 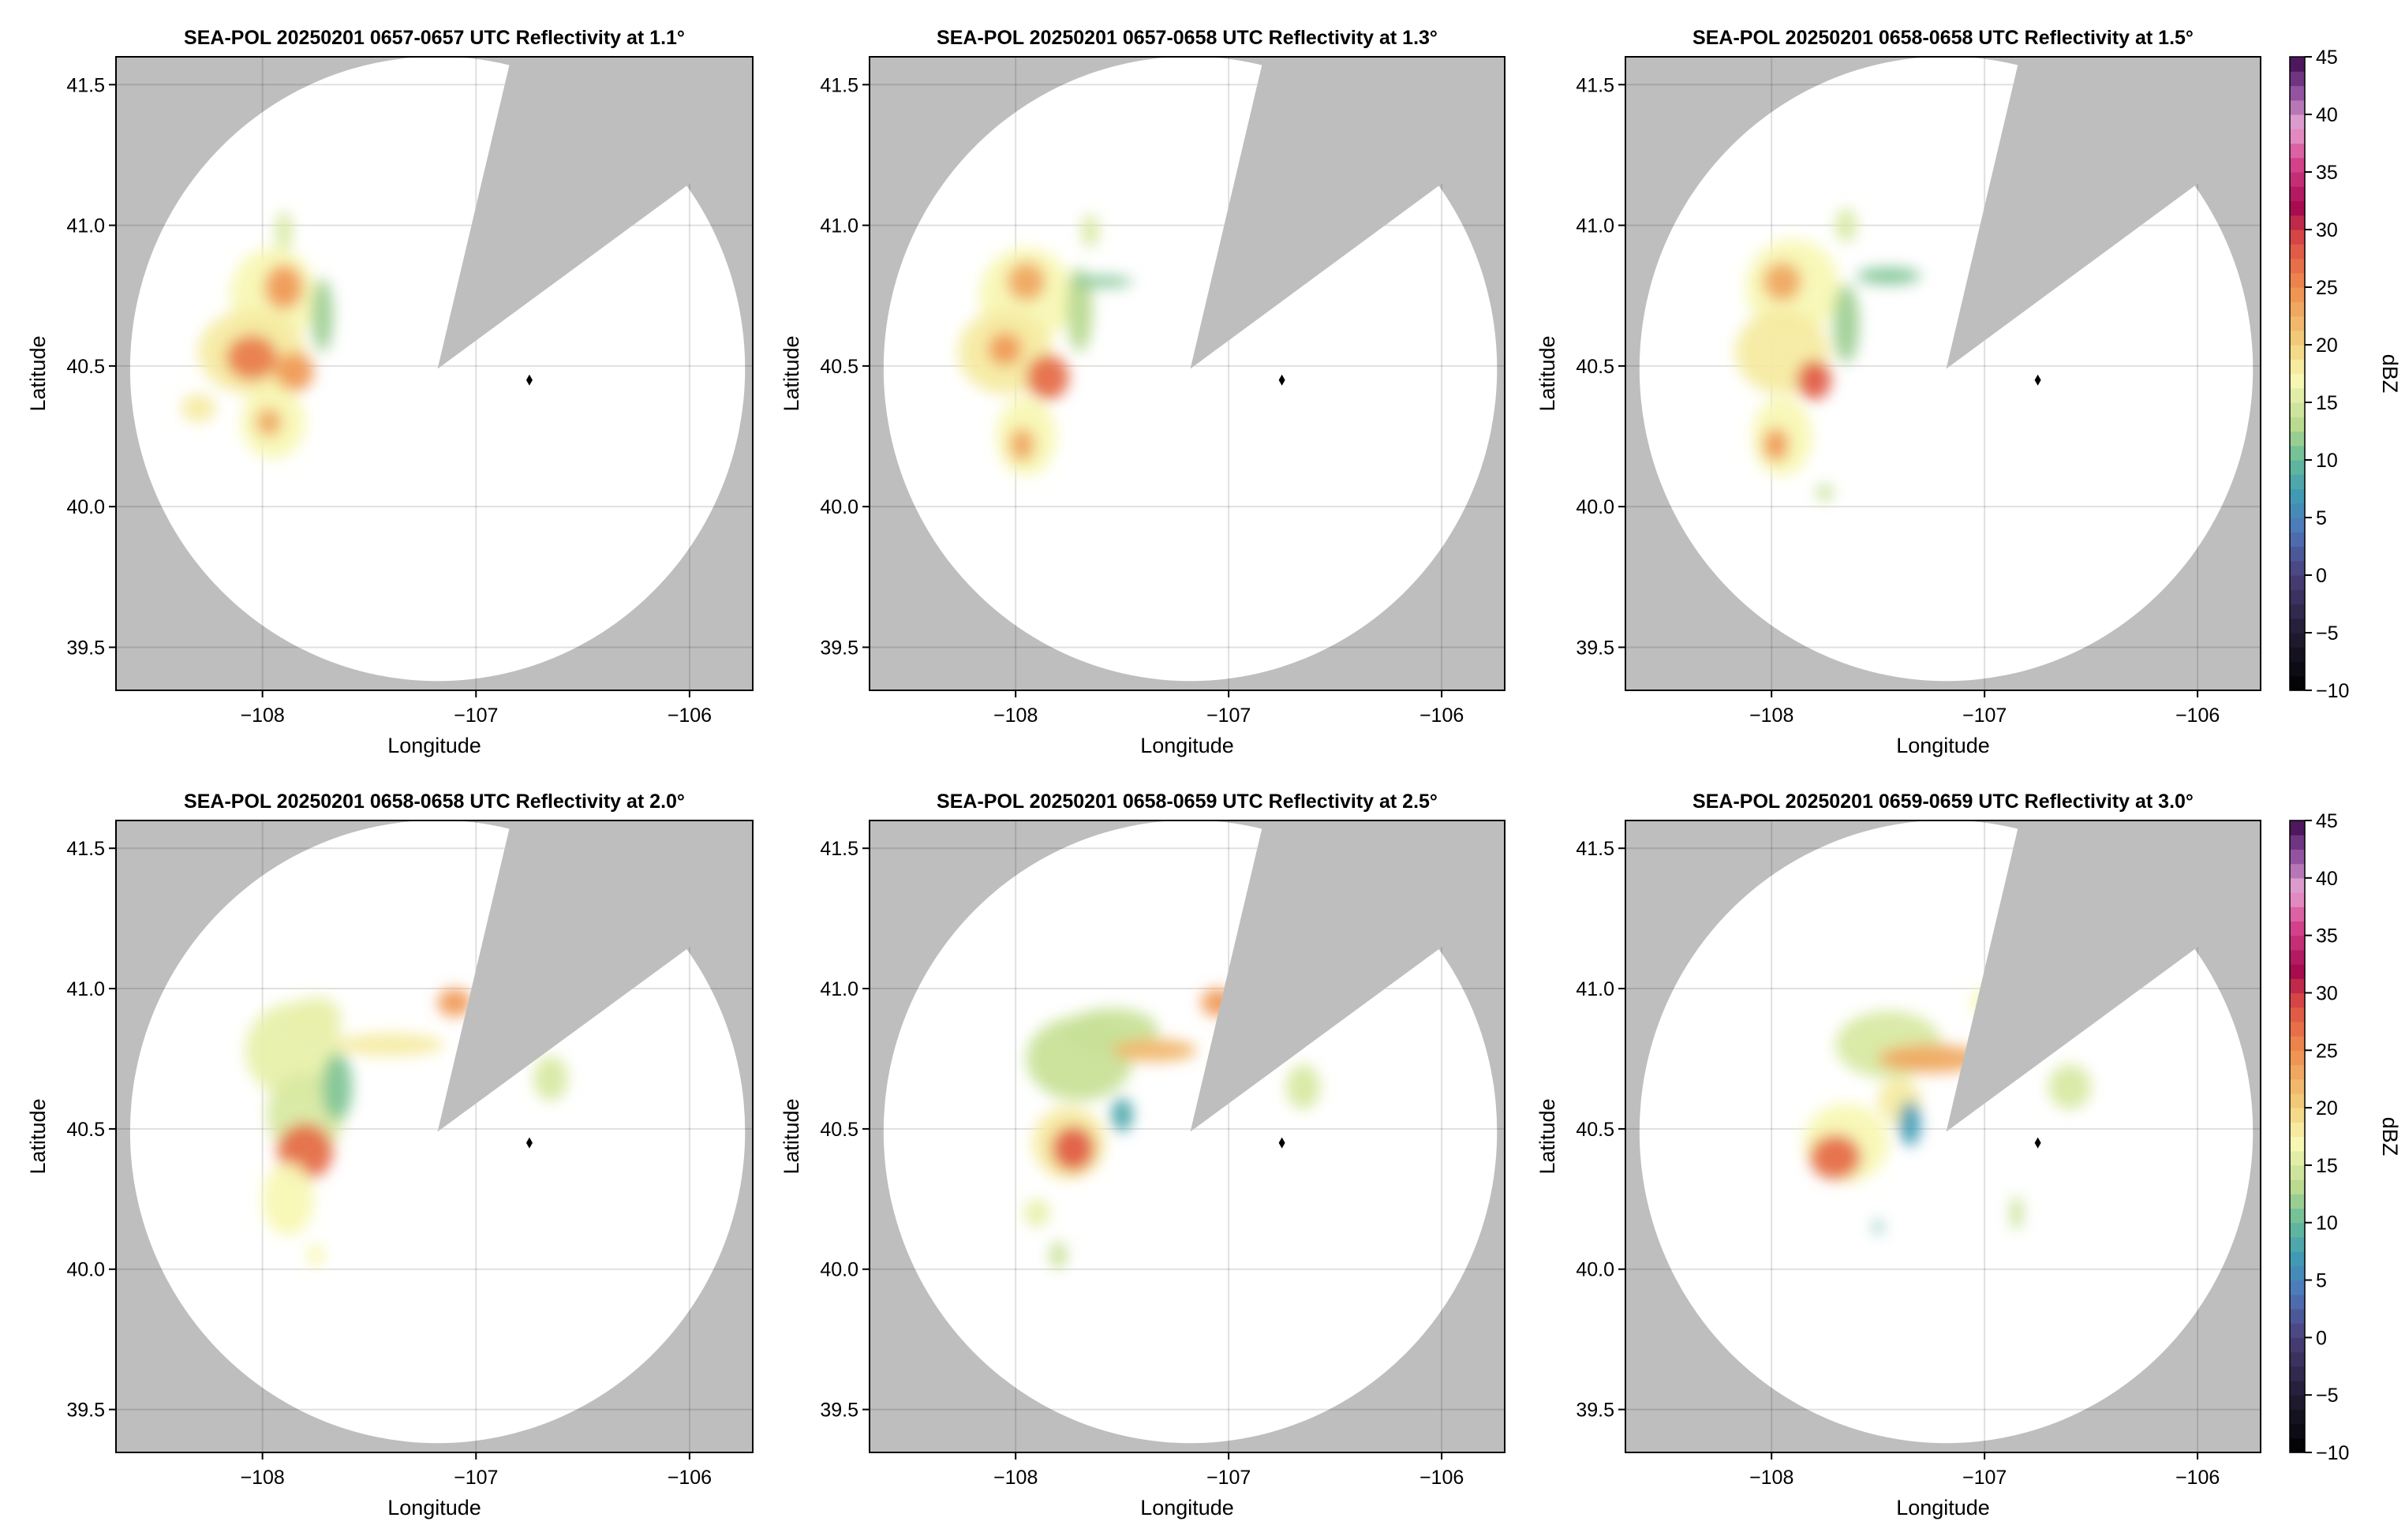 I want to click on y-tick-label: 40.5, so click(x=85, y=367).